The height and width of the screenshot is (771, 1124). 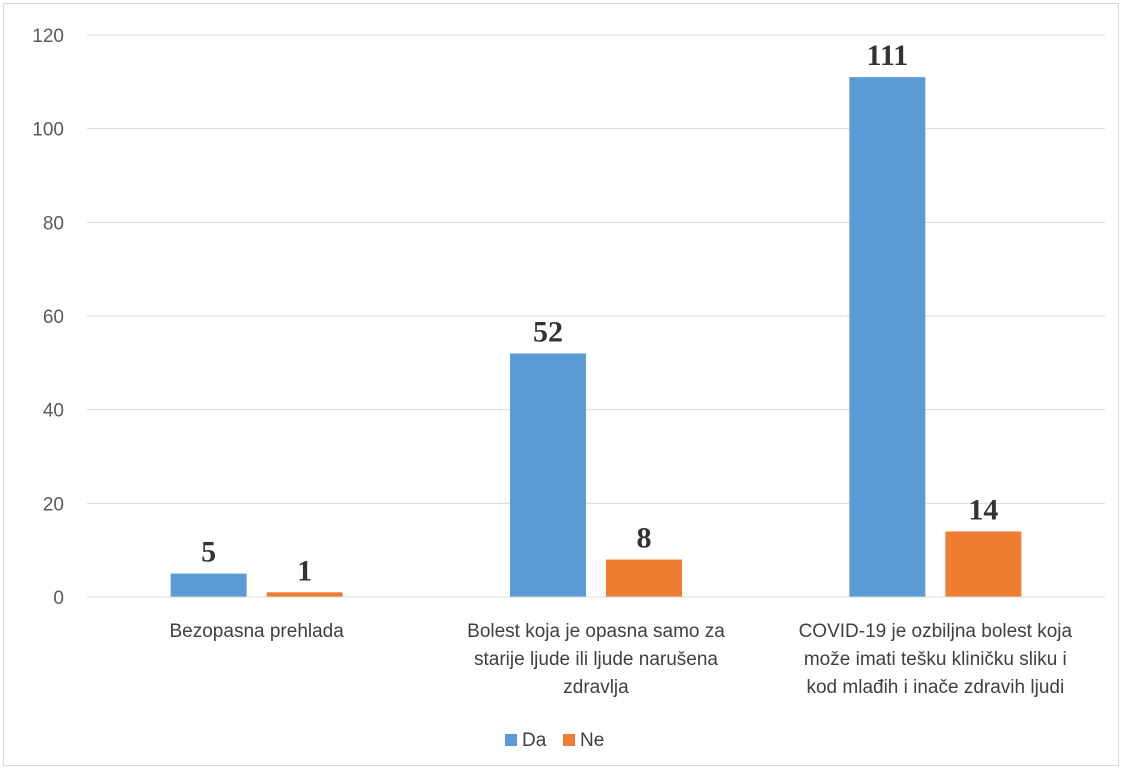 What do you see at coordinates (644, 538) in the screenshot?
I see `data-label: 8` at bounding box center [644, 538].